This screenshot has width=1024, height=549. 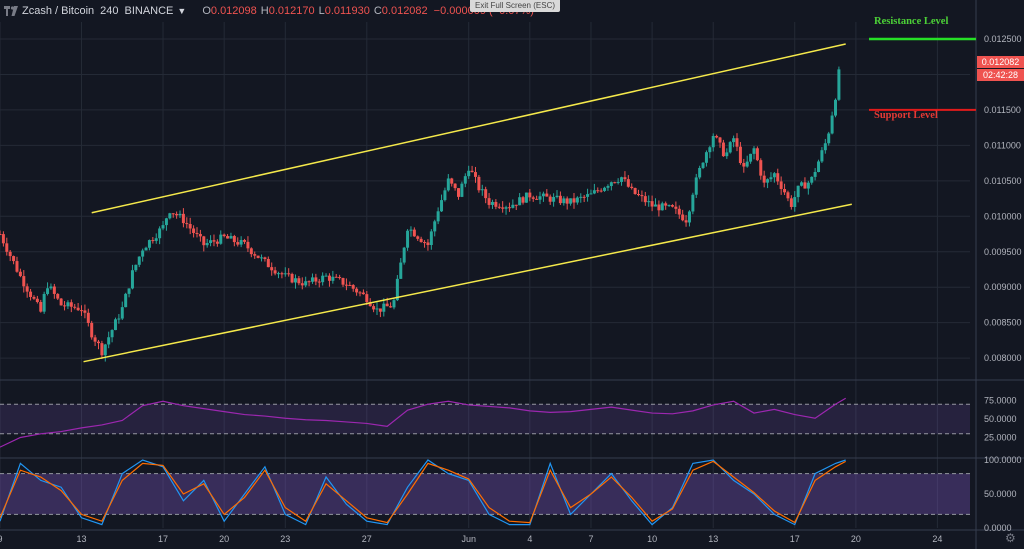 I want to click on stoch-d-line, so click(x=423, y=492).